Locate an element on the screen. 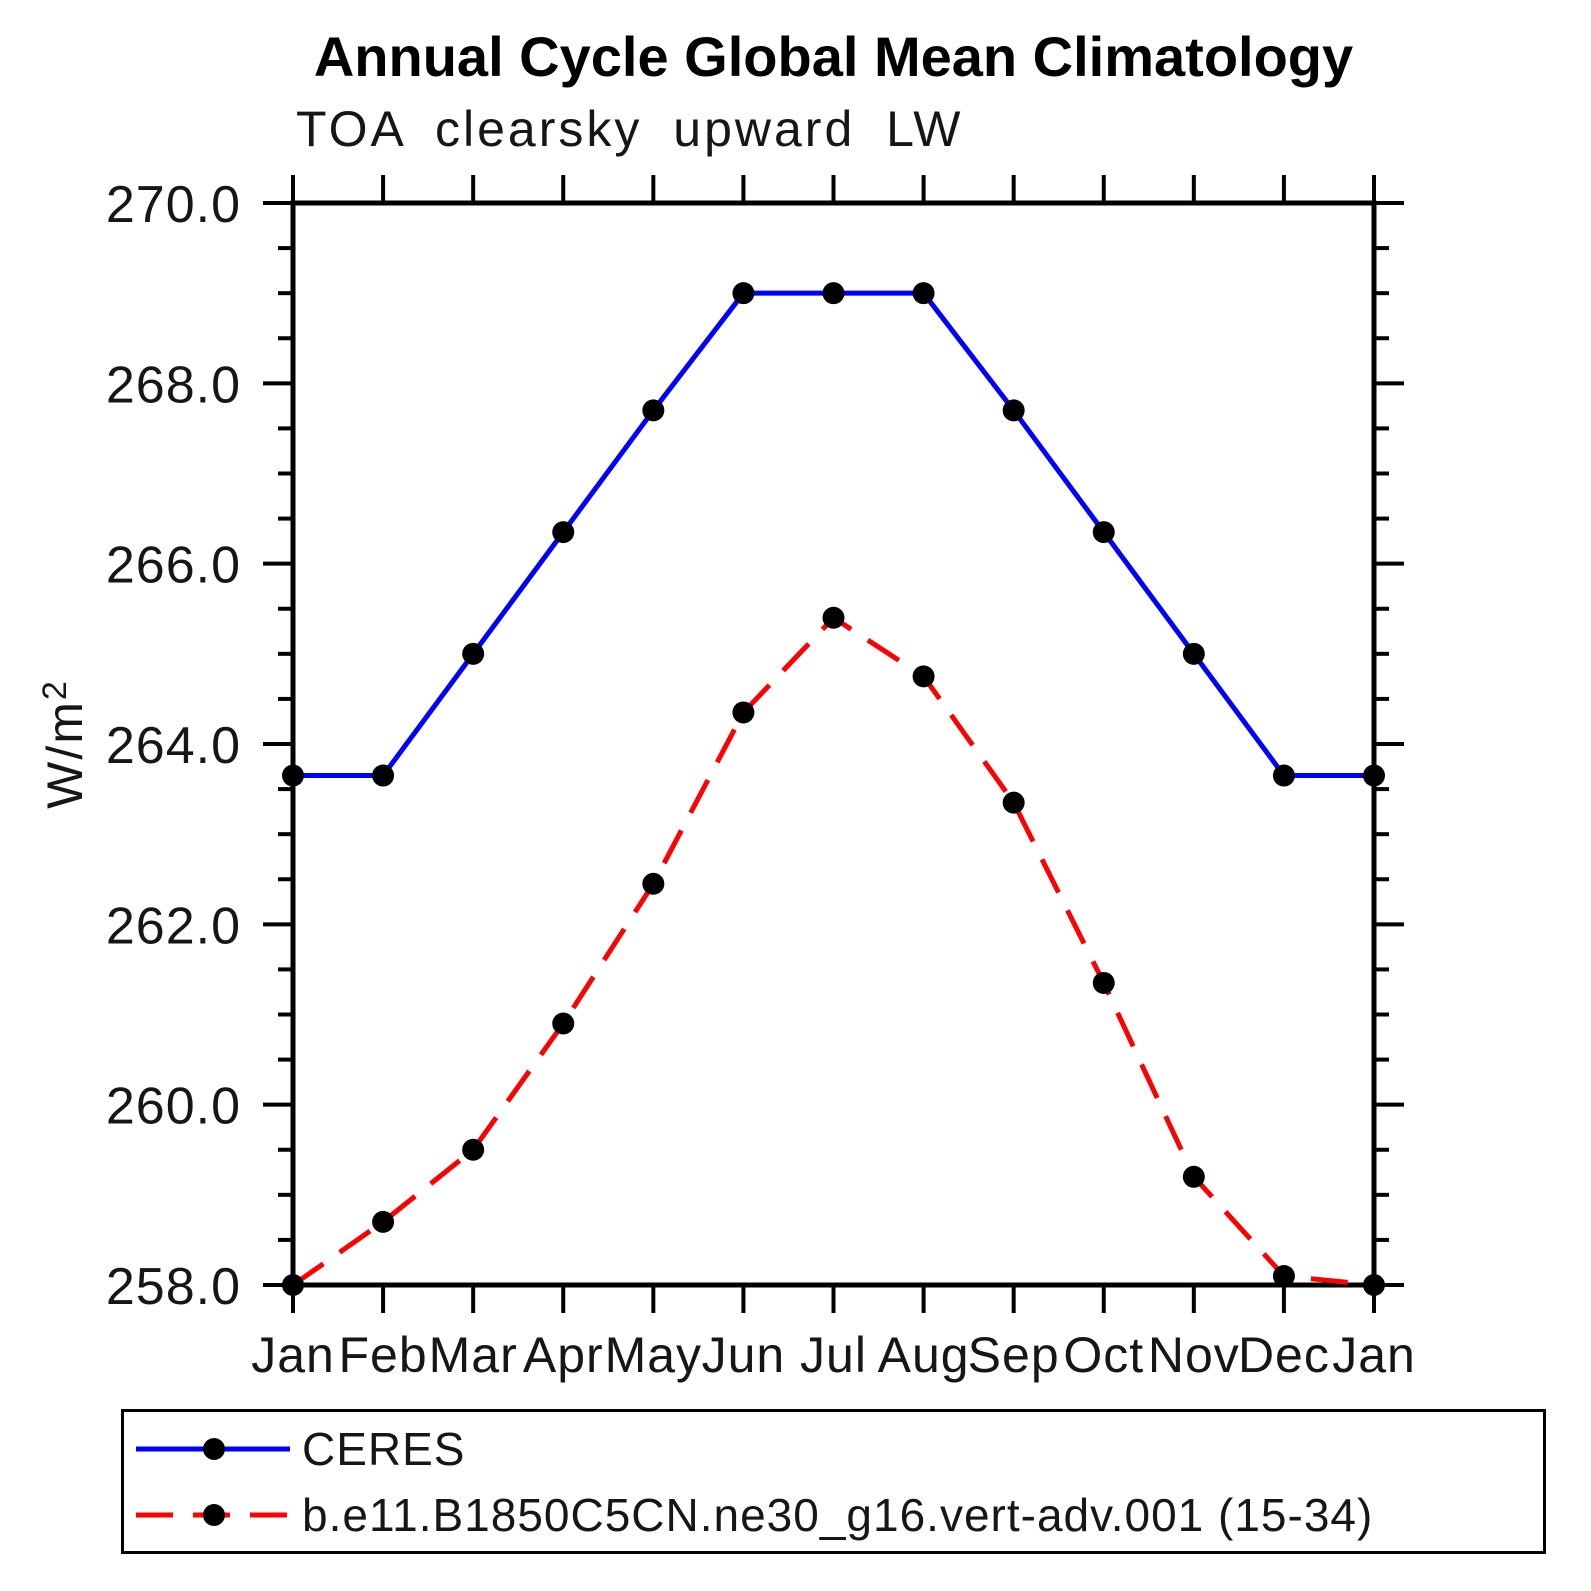 This screenshot has height=1591, width=1591. legend-line-sample-model is located at coordinates (213, 1514).